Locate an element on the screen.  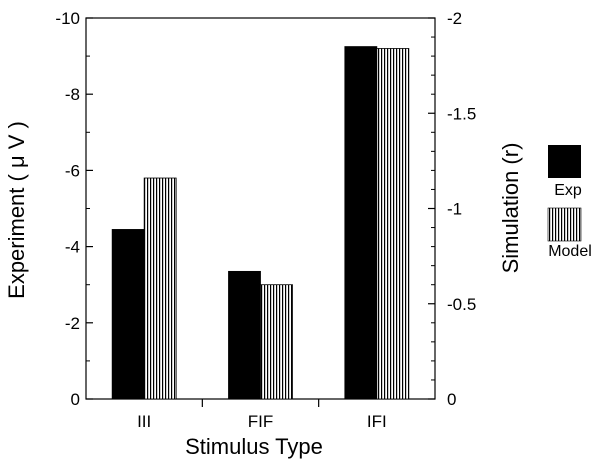
bar-exp-ifi is located at coordinates (361, 223).